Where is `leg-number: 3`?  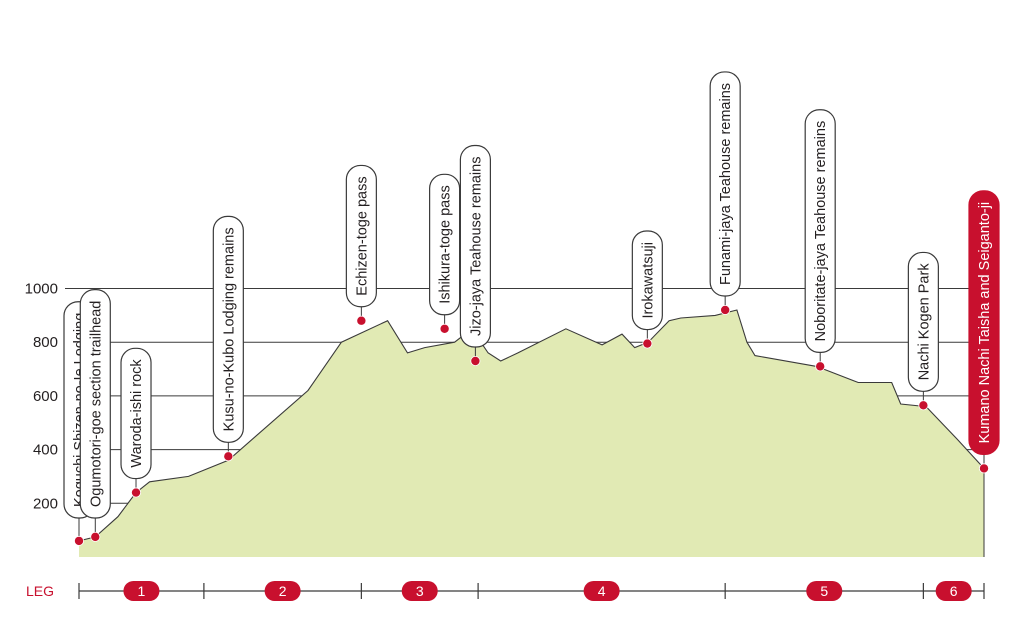 leg-number: 3 is located at coordinates (420, 591).